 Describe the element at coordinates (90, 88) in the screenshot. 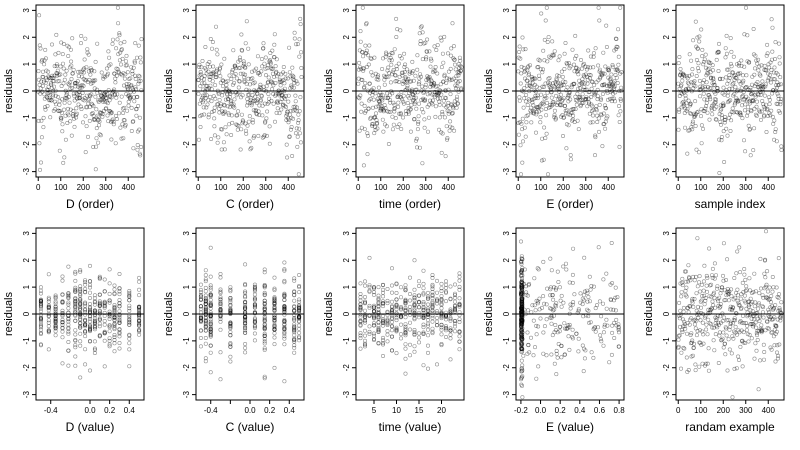

I see `residual-points` at that location.